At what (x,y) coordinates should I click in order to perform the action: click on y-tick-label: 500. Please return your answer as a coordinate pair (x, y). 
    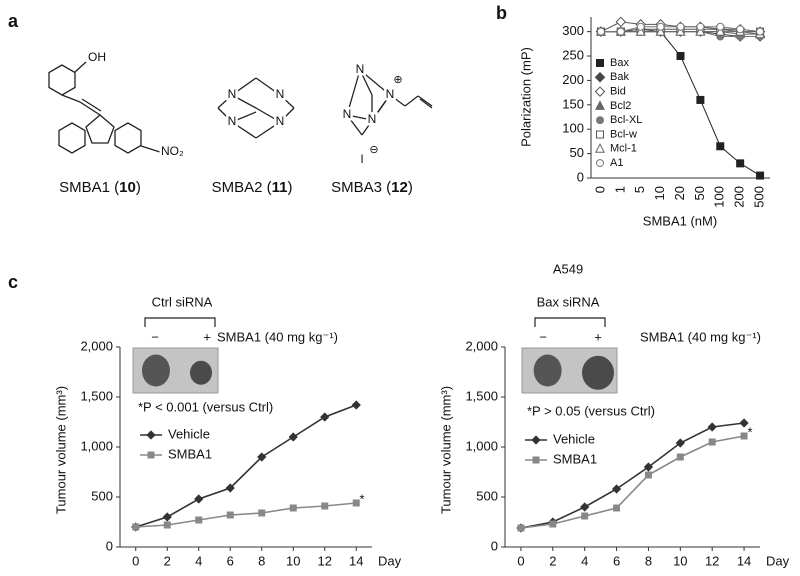
    Looking at the image, I should click on (487, 495).